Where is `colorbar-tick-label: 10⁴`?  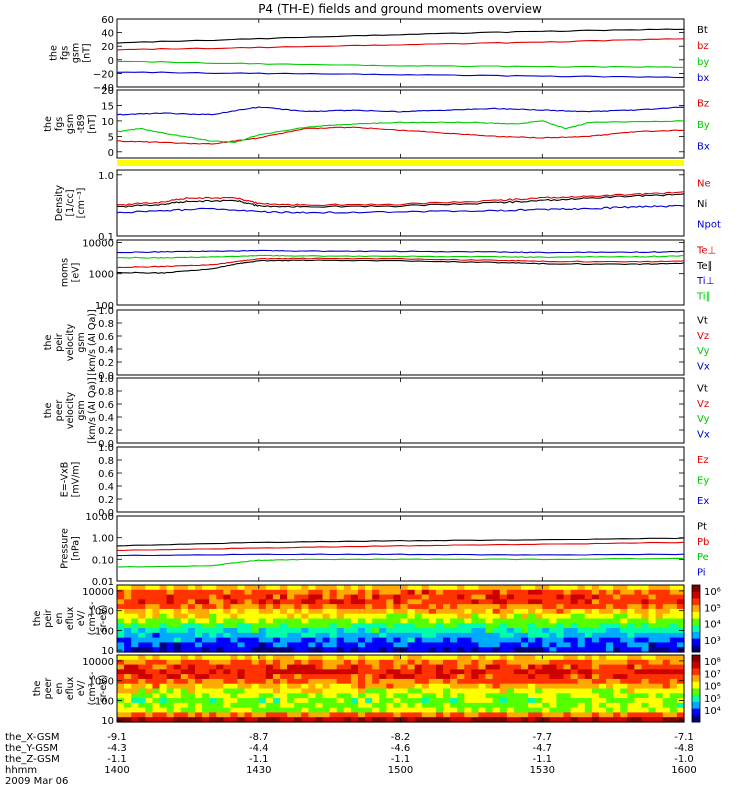
colorbar-tick-label: 10⁴ is located at coordinates (712, 711).